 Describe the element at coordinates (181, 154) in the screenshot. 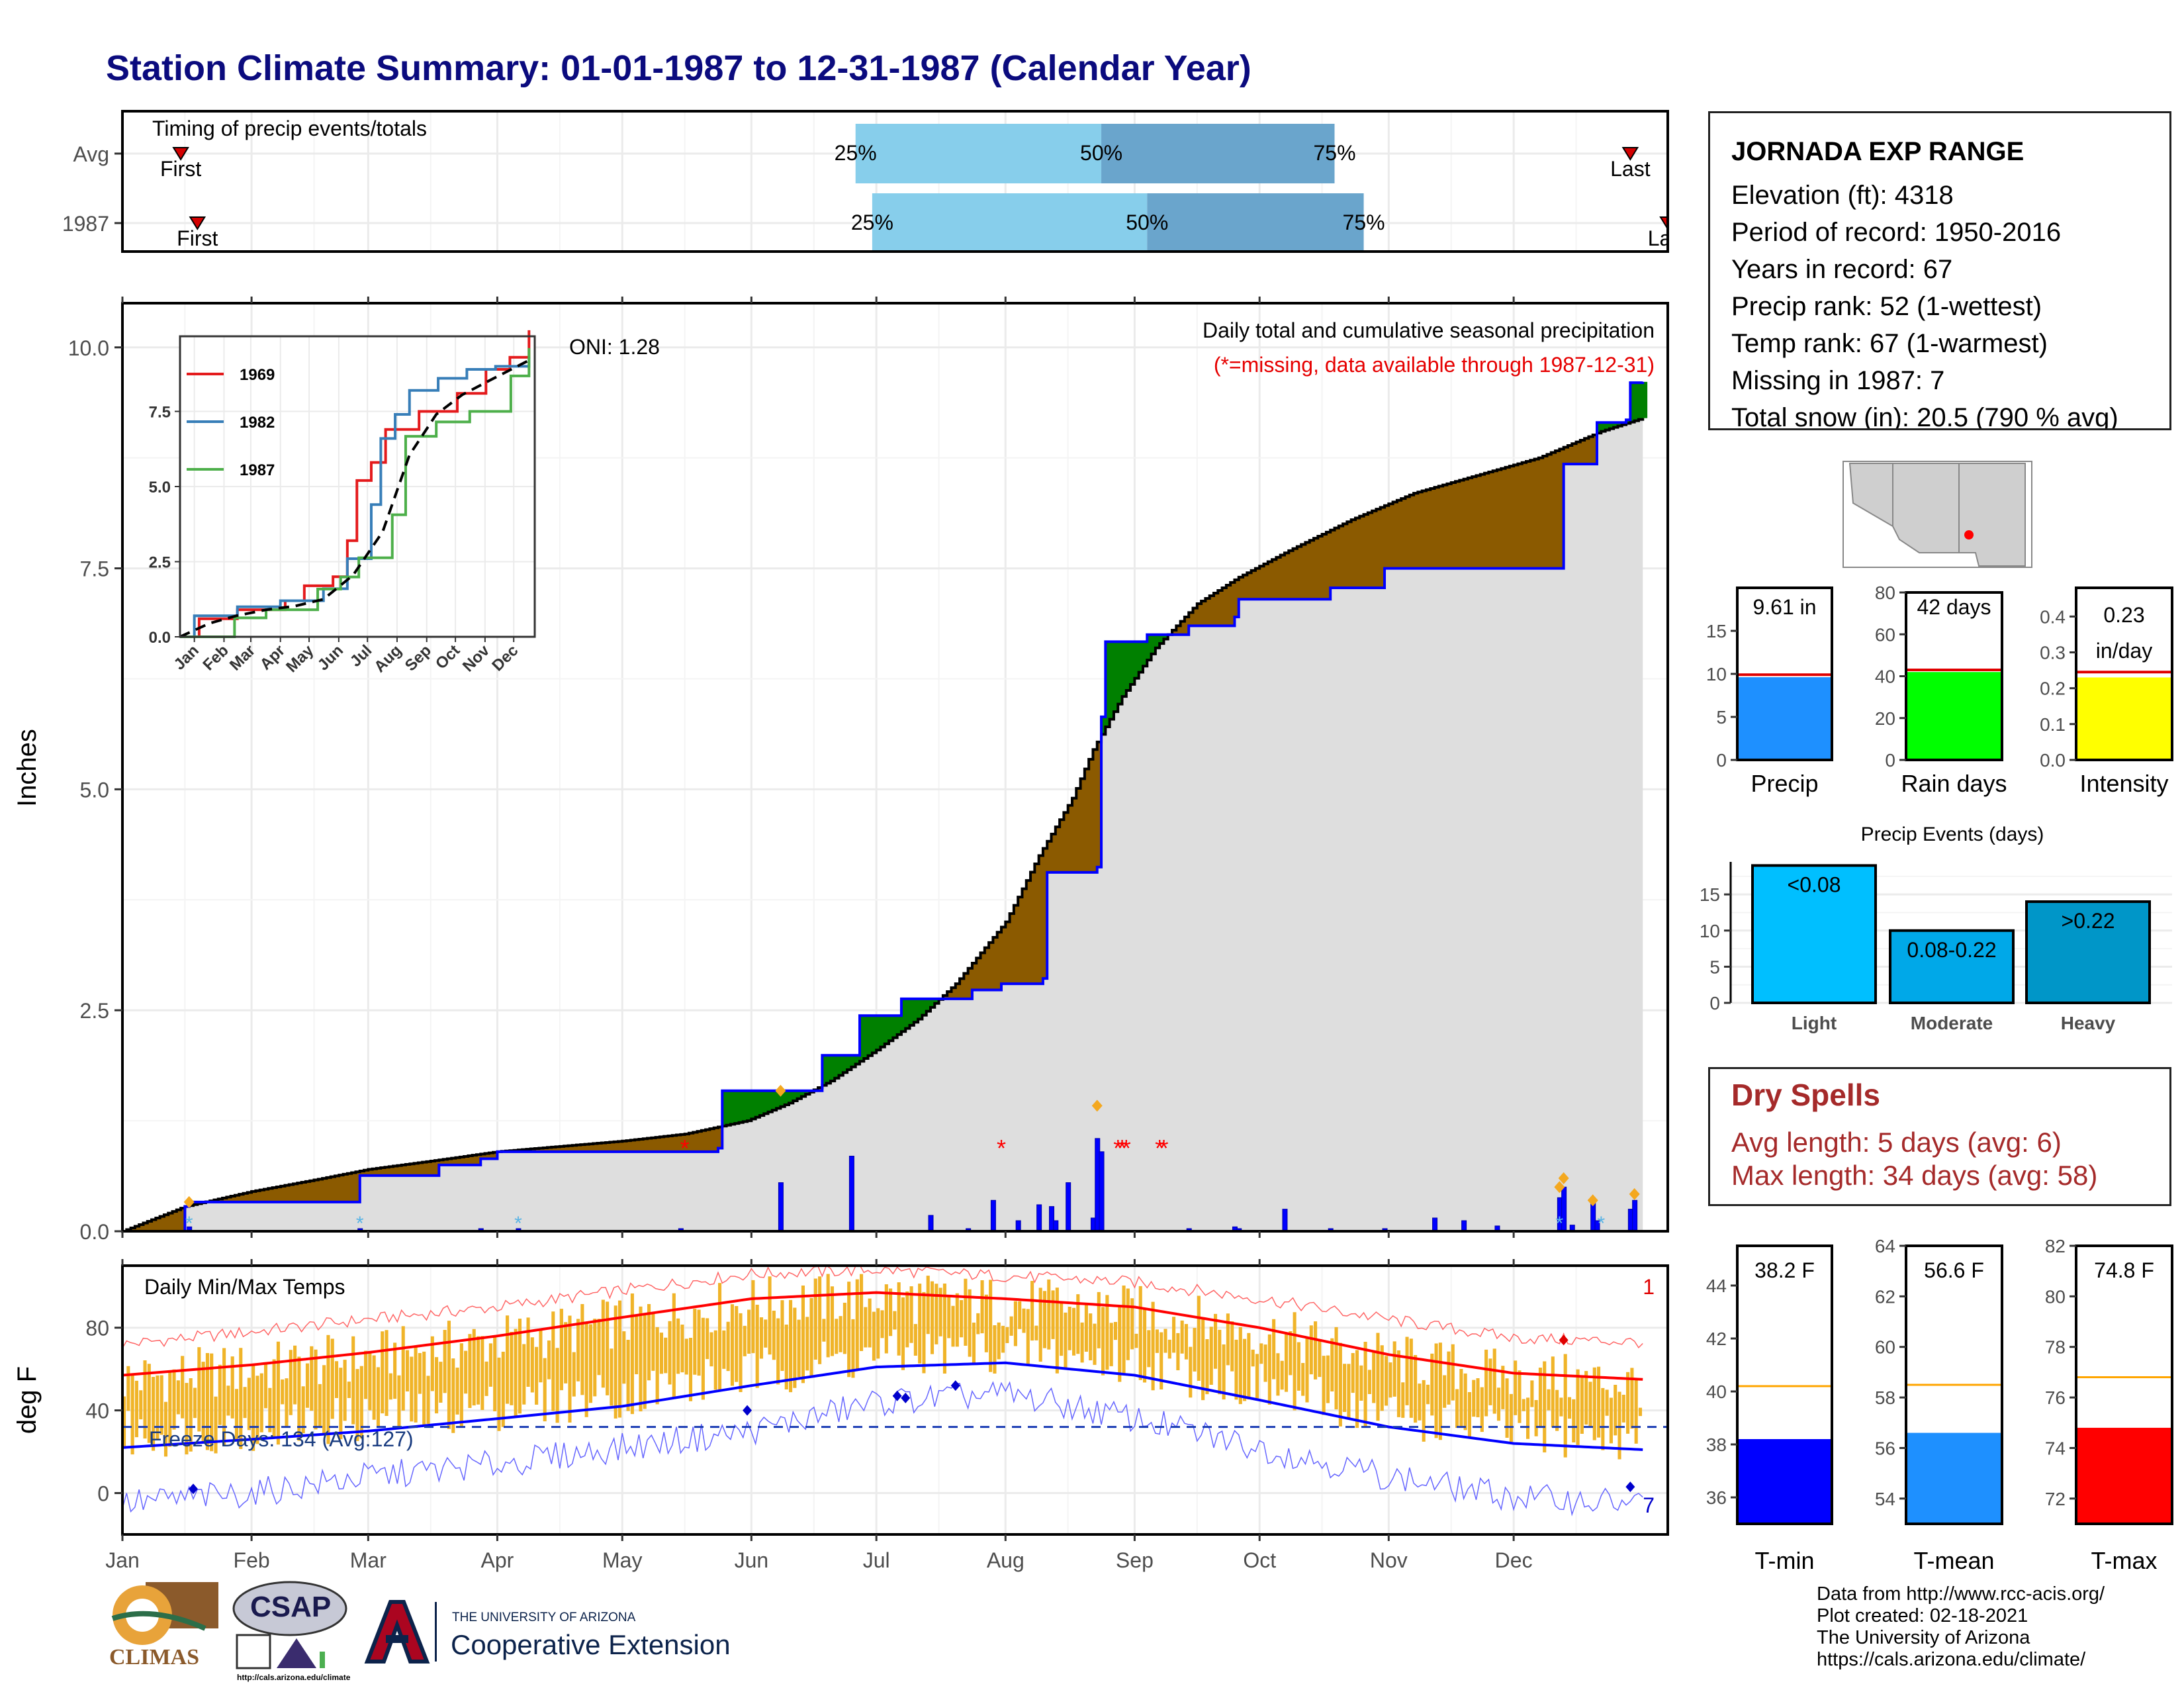

I see `first-event-marker` at that location.